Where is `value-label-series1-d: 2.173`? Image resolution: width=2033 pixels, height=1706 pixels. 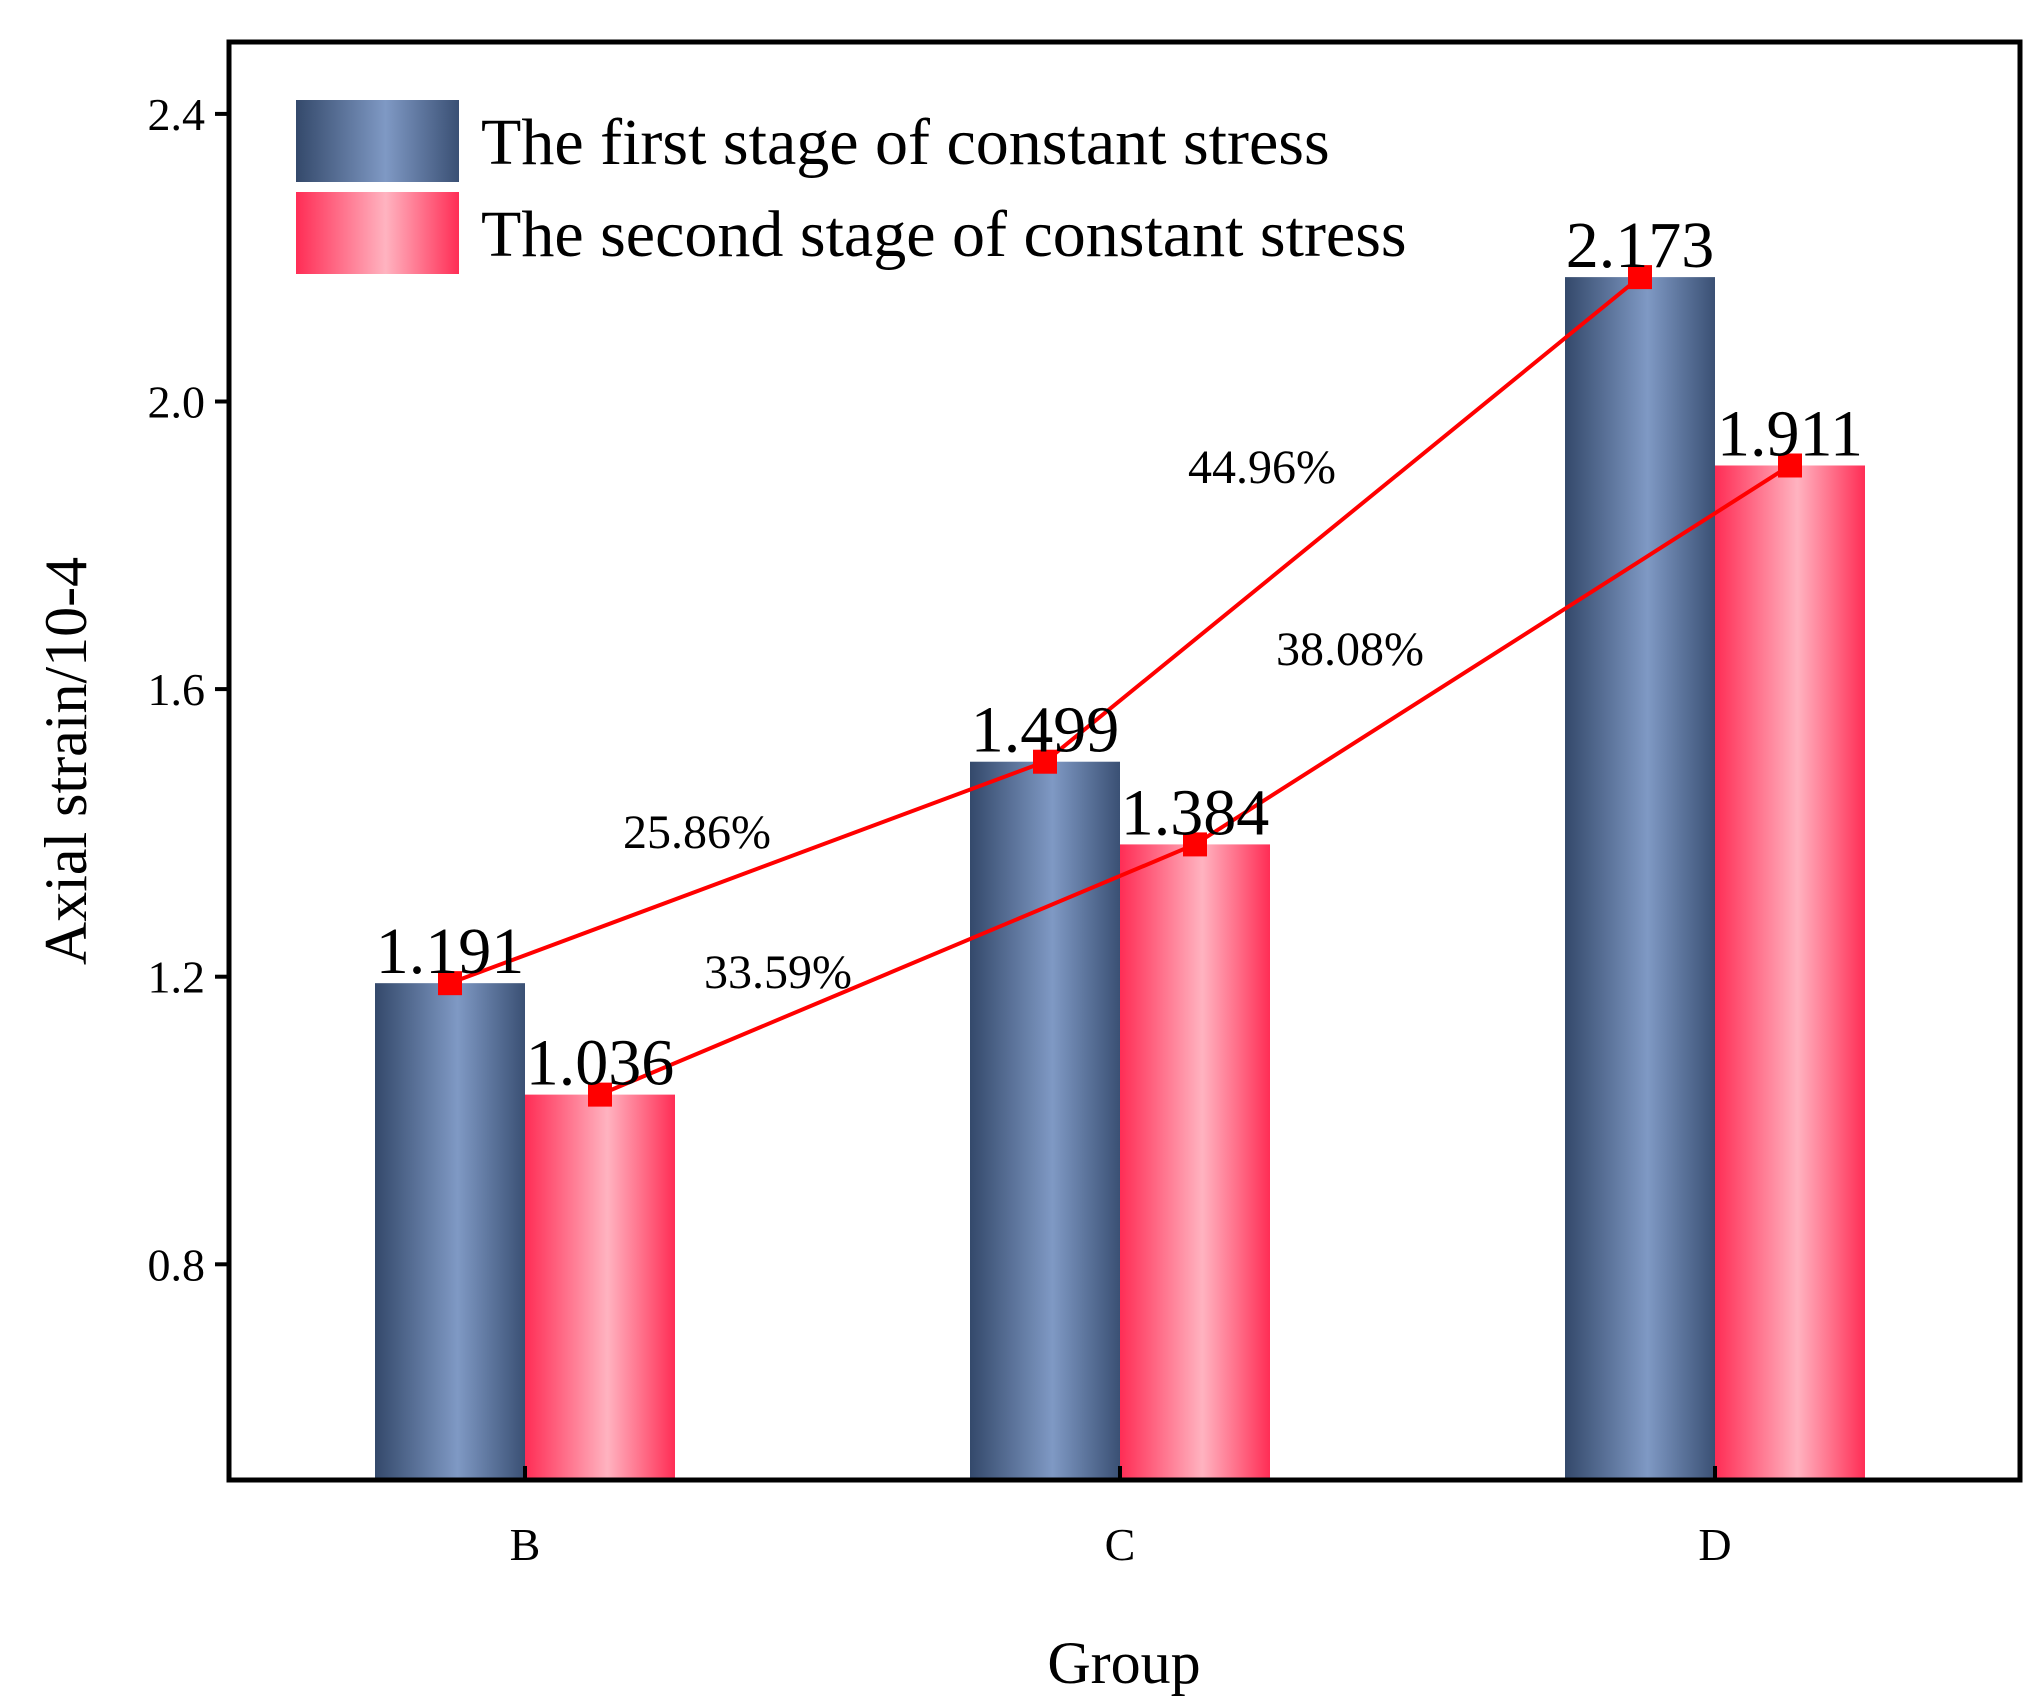 value-label-series1-d: 2.173 is located at coordinates (1640, 245).